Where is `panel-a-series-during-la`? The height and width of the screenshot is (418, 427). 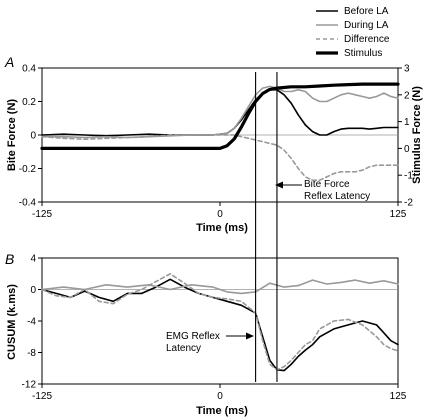 panel-a-series-during-la is located at coordinates (220, 112).